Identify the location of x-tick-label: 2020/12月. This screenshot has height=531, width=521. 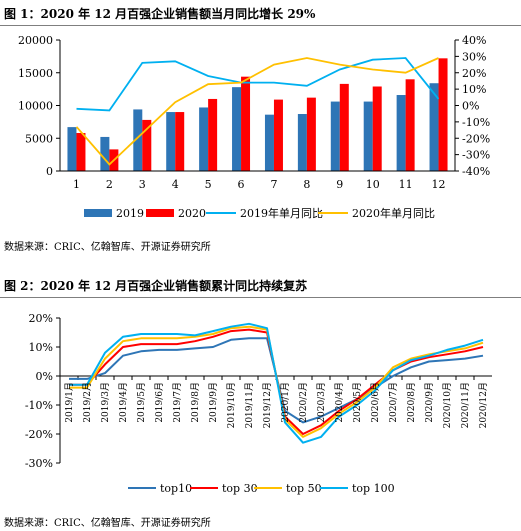
(483, 405).